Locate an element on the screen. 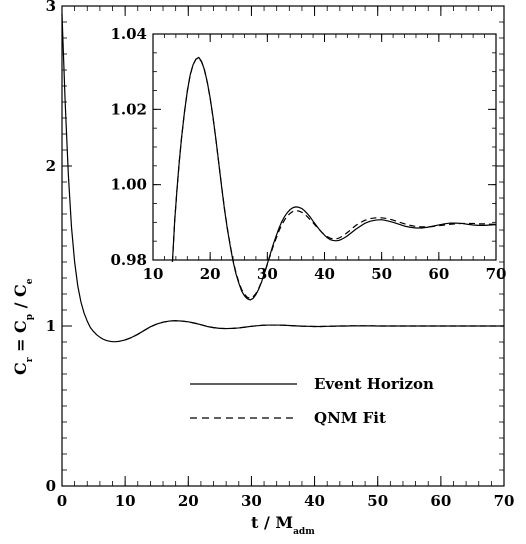 The image size is (526, 544). legend-label-qnm-fit: QNM Fit is located at coordinates (350, 418).